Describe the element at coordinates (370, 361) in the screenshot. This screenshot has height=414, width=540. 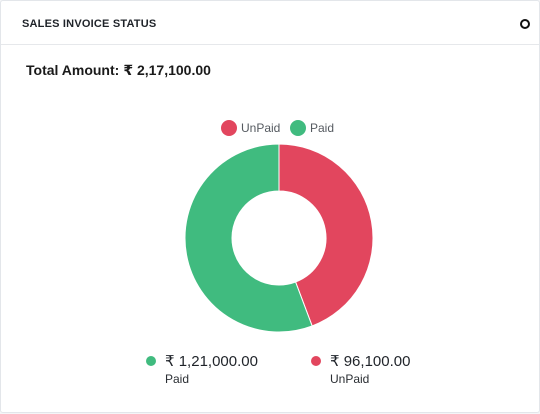
I see `summary-unpaid-amount: ₹ 96,100.00` at that location.